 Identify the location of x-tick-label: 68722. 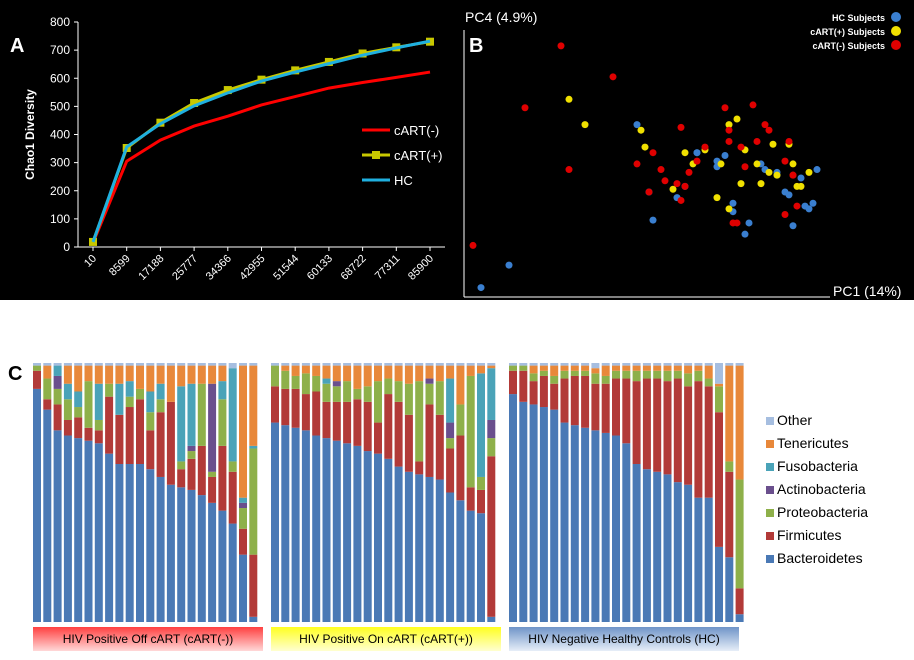
(354, 268).